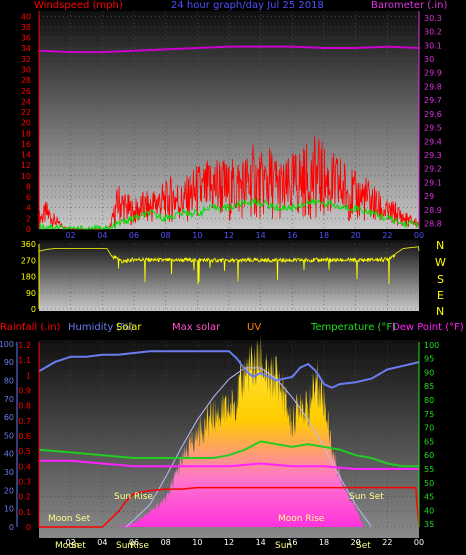  Describe the element at coordinates (197, 542) in the screenshot. I see `solar-x-tick-label: 10` at that location.